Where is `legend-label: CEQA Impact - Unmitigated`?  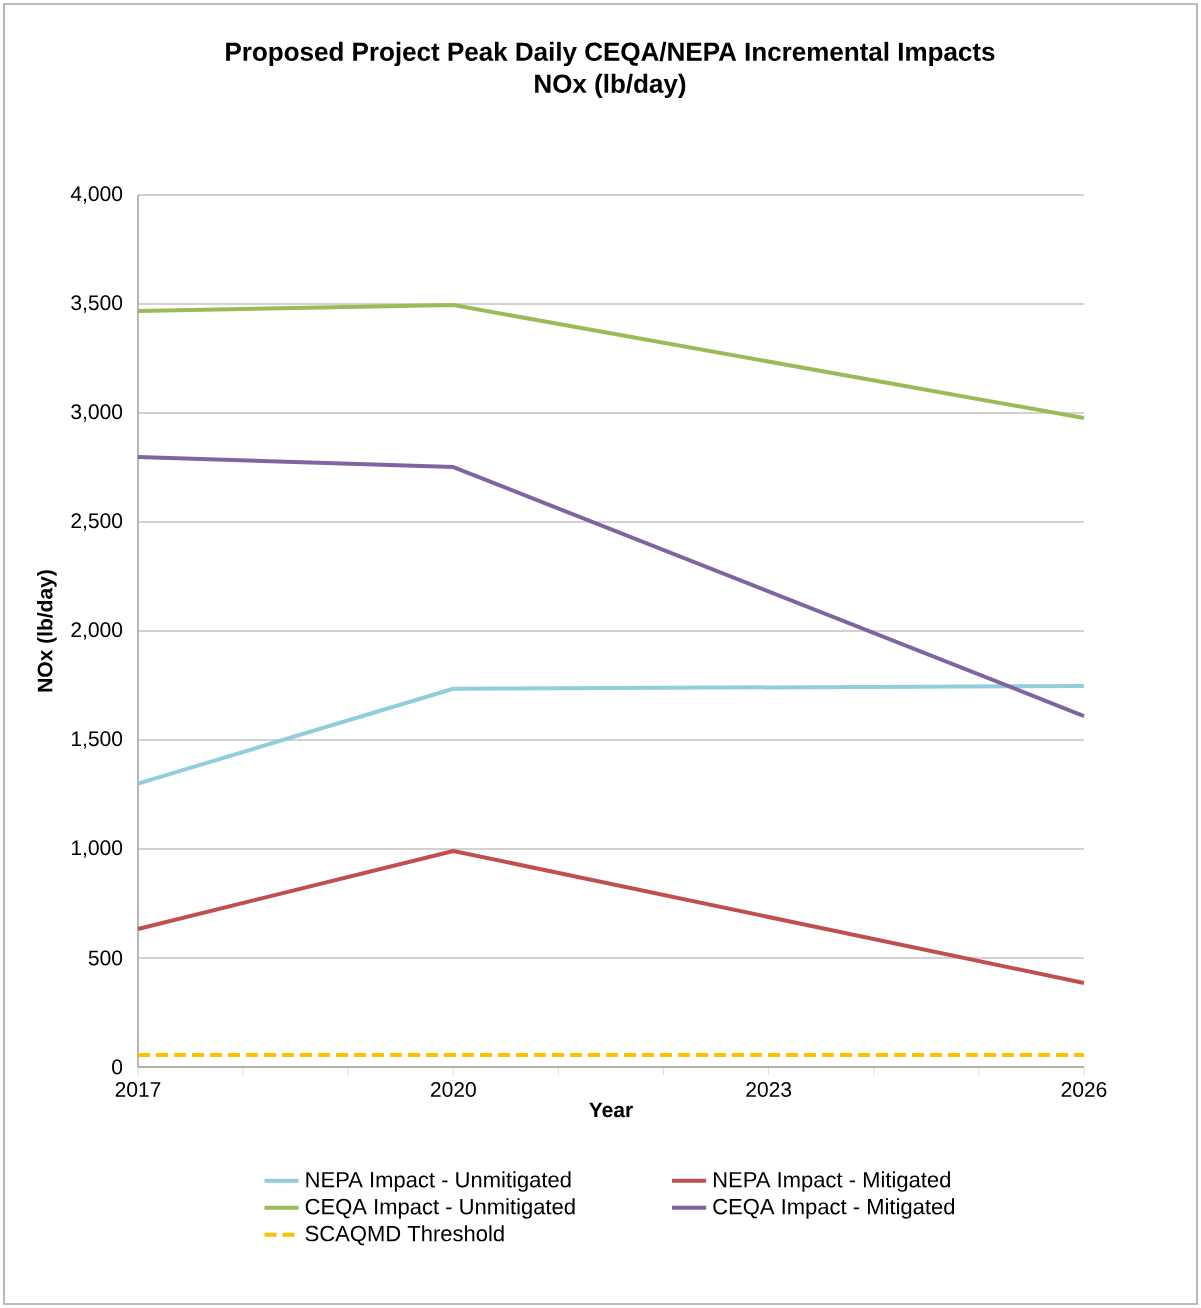 legend-label: CEQA Impact - Unmitigated is located at coordinates (440, 1208).